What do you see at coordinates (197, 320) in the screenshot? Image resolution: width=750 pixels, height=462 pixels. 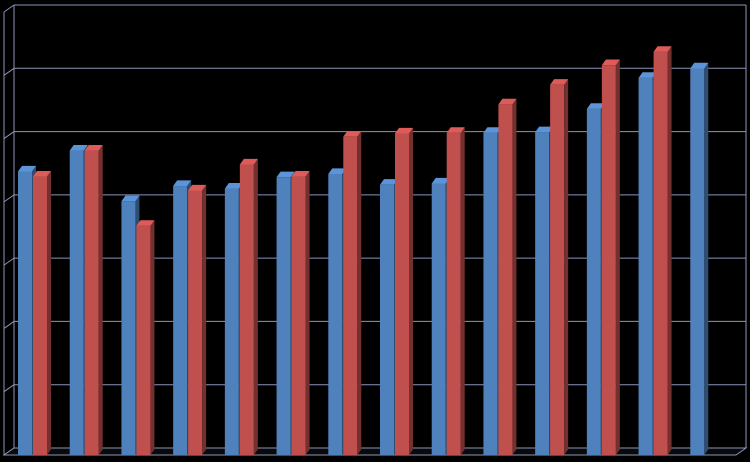 I see `bar-s2-c4` at bounding box center [197, 320].